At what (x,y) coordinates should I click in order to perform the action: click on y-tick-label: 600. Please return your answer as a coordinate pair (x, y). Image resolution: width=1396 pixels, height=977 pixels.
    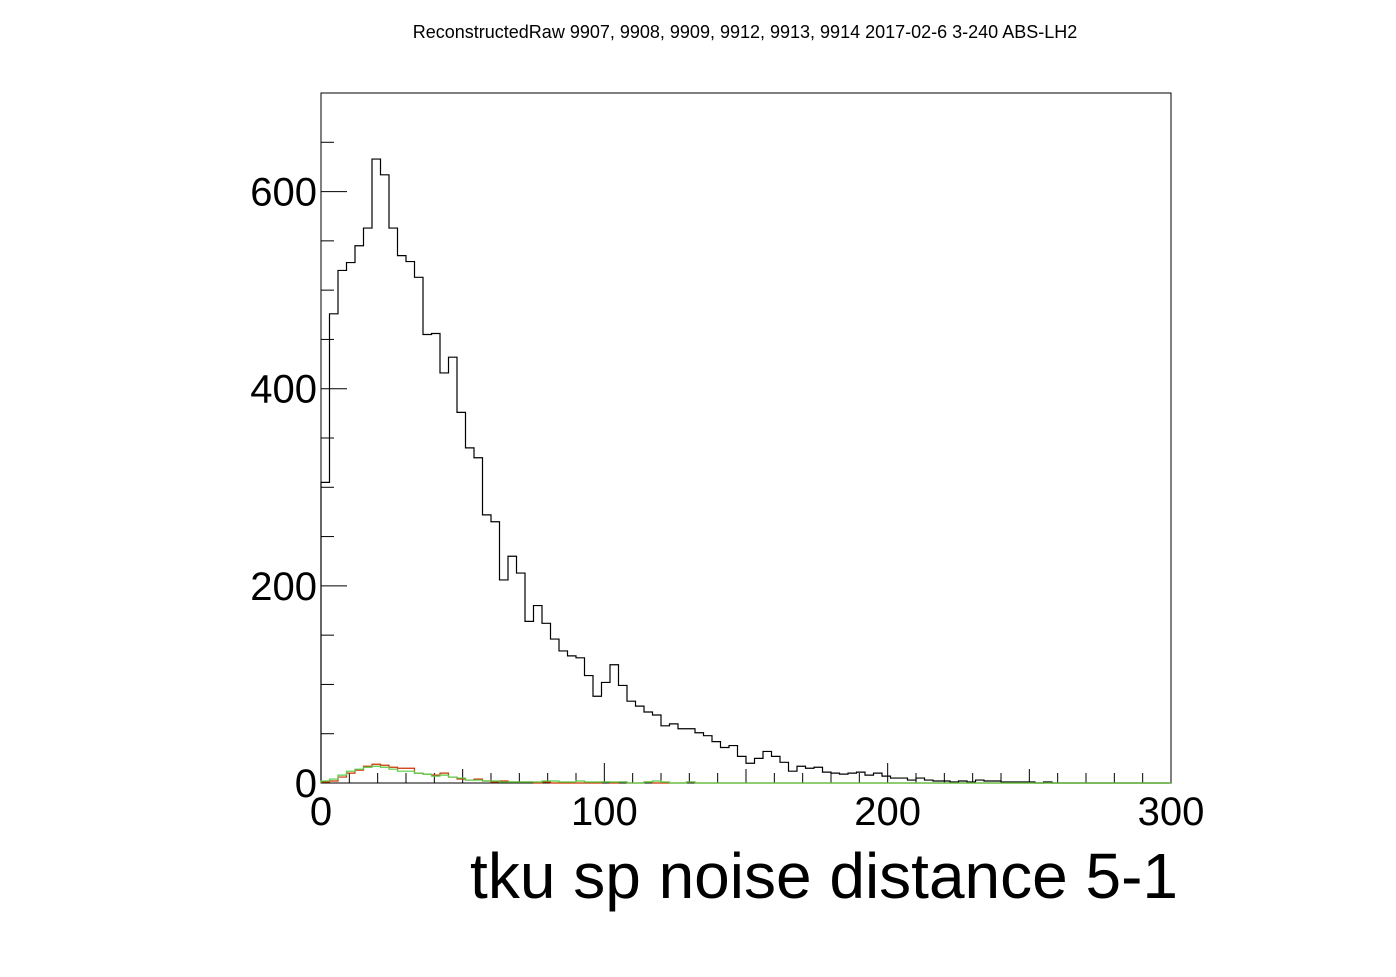
    Looking at the image, I should click on (283, 193).